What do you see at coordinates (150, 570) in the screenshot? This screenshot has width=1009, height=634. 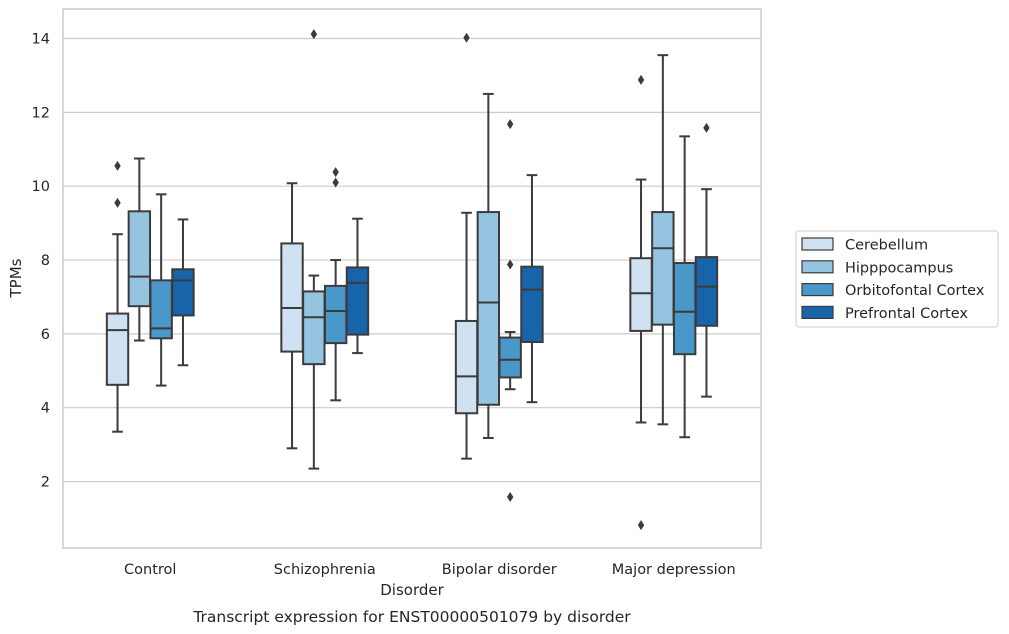 I see `x-tick-label: Control` at bounding box center [150, 570].